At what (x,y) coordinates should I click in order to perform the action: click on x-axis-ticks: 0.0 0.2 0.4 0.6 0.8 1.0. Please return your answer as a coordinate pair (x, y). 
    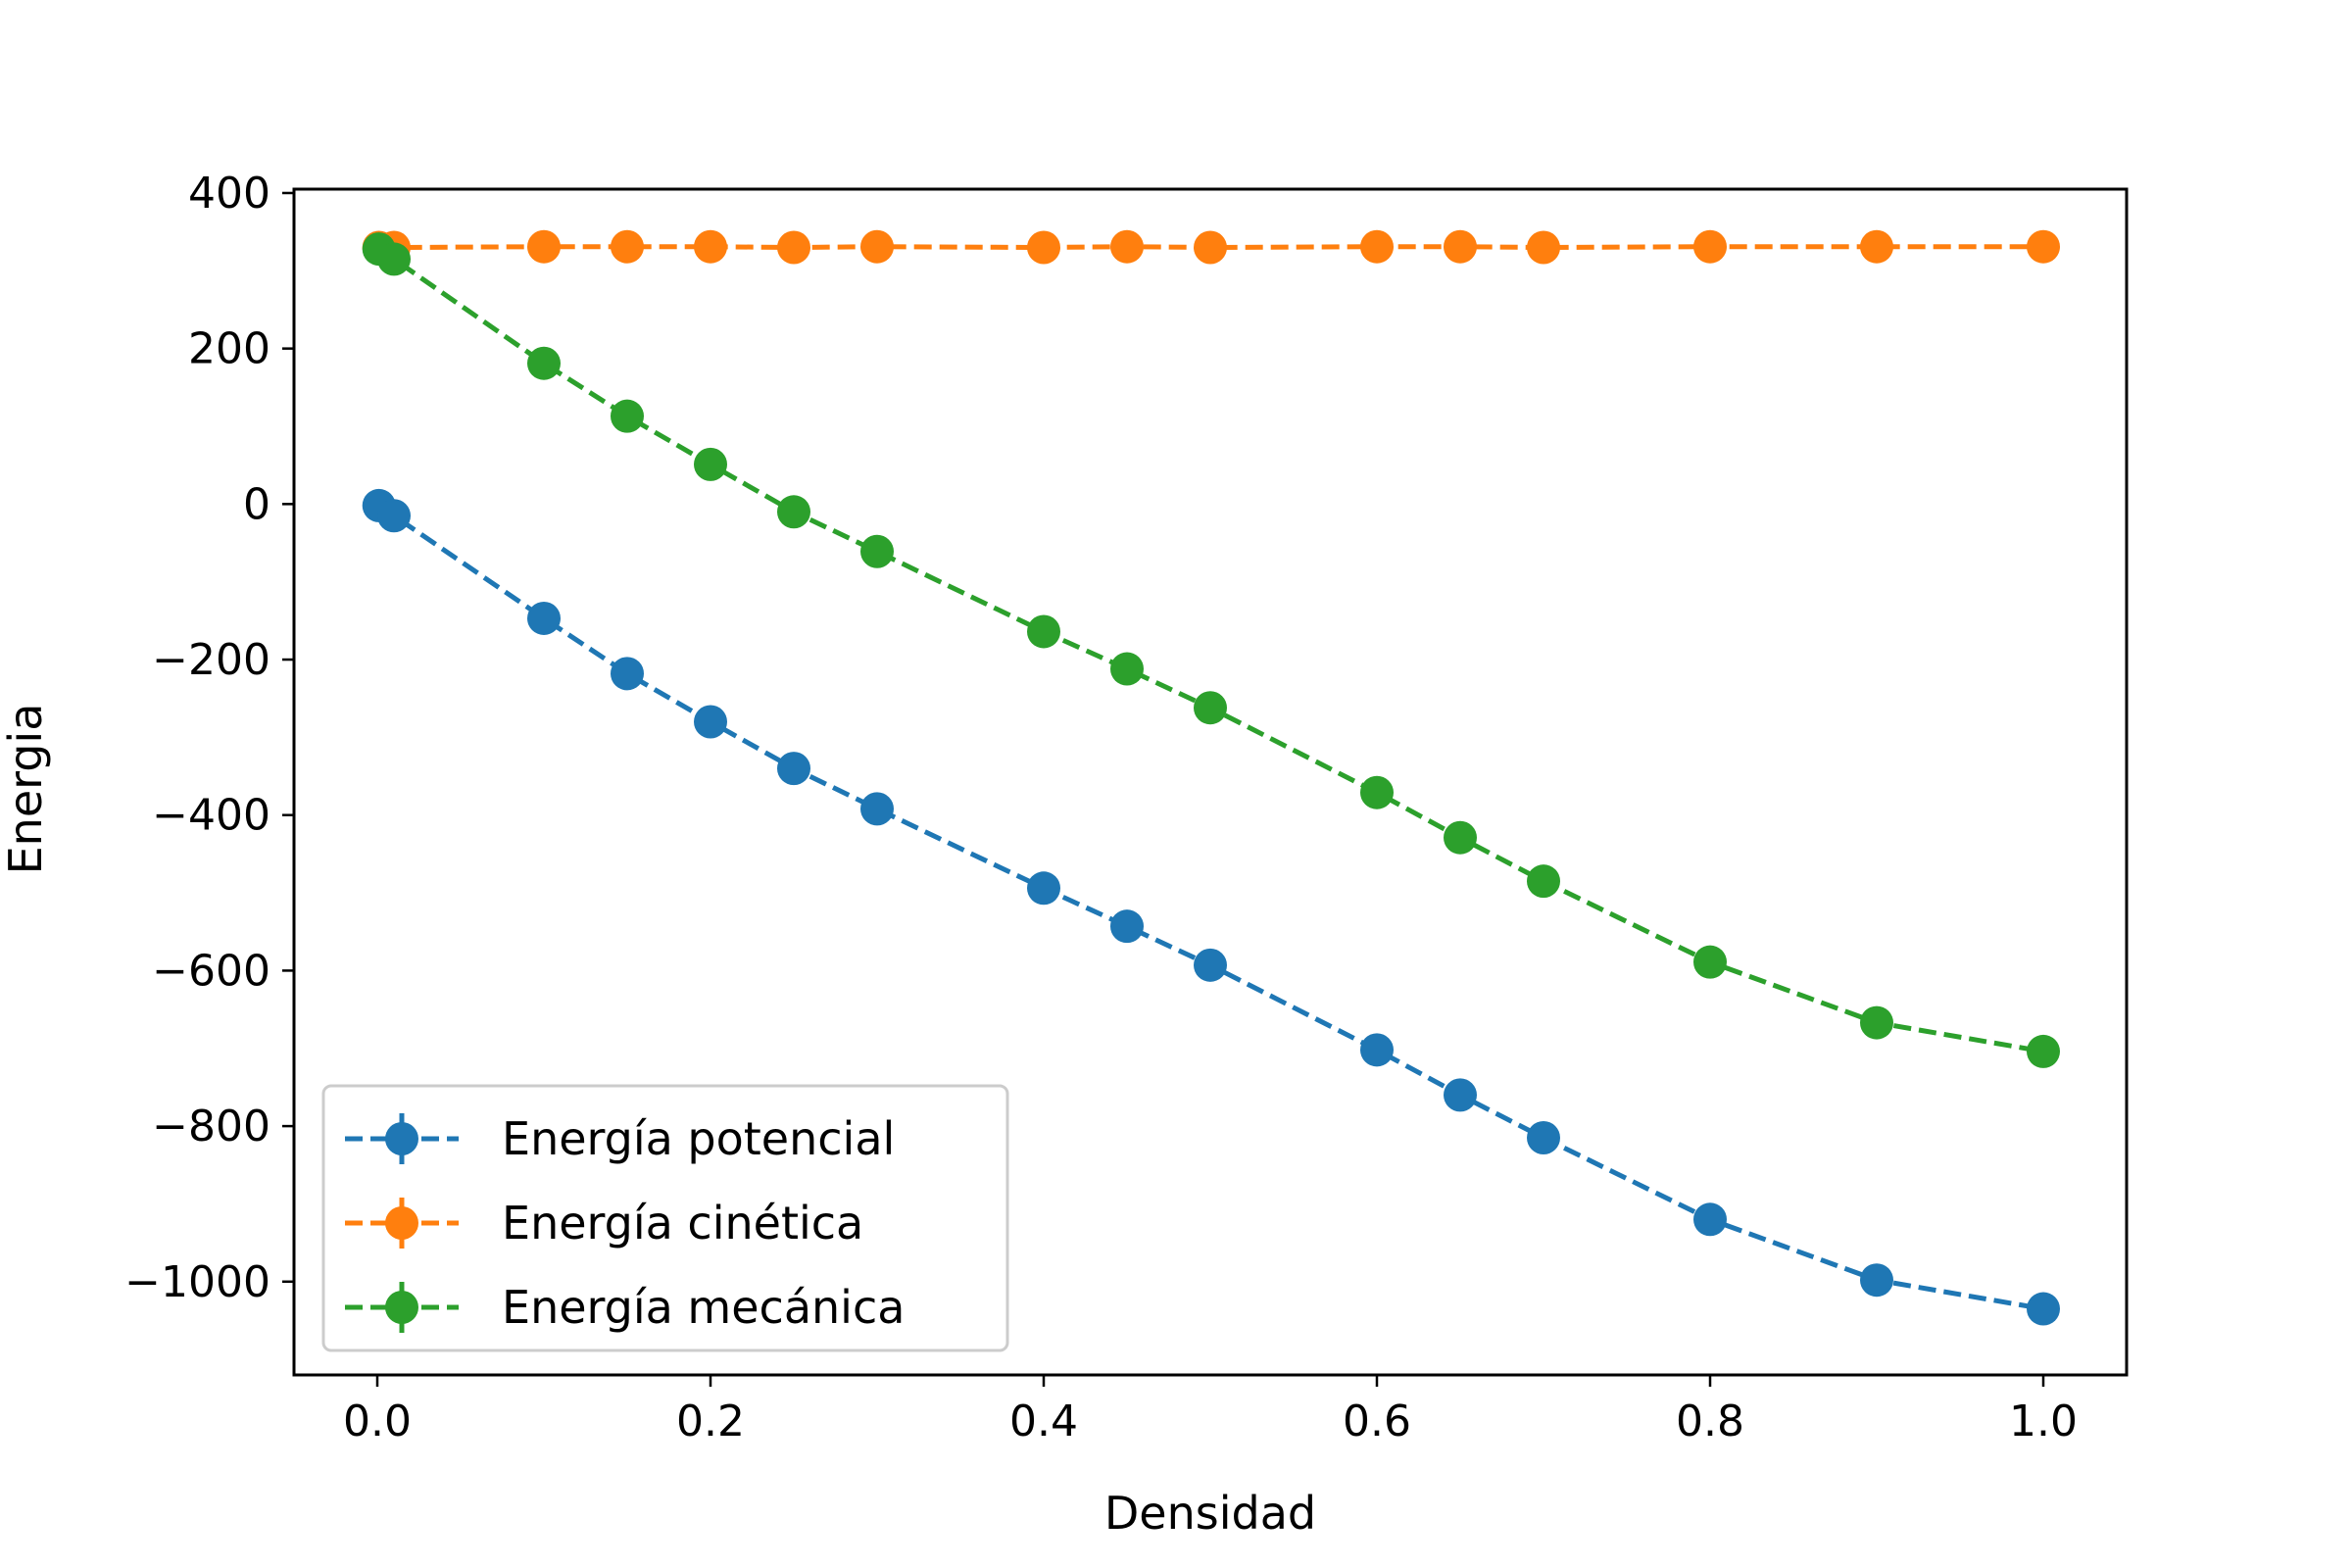
    Looking at the image, I should click on (1210, 1410).